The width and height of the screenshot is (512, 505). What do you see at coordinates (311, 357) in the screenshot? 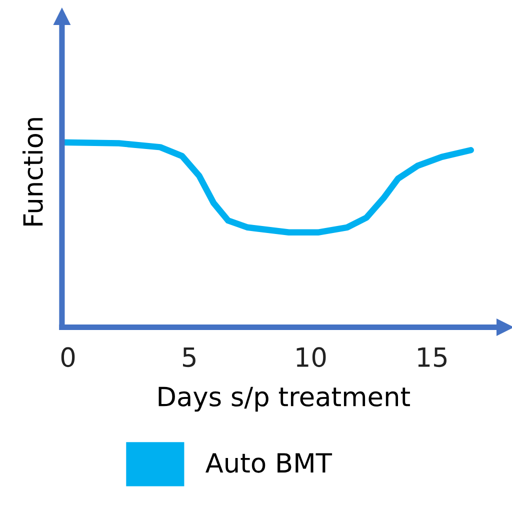
I see `x-tick-label: 10` at bounding box center [311, 357].